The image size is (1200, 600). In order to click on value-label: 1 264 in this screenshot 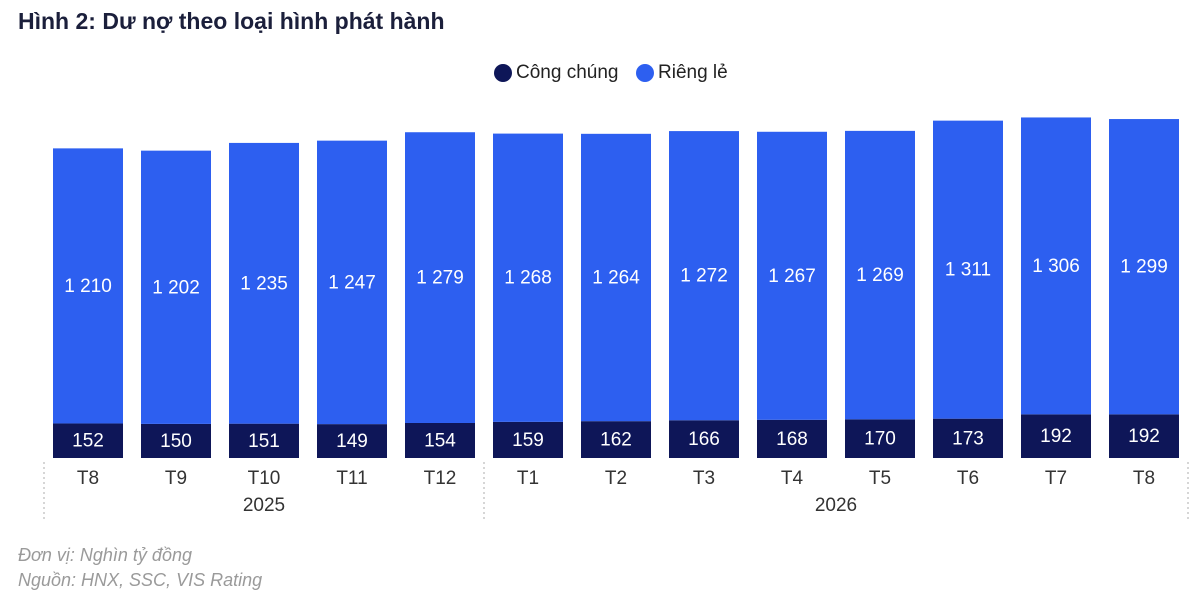, I will do `click(616, 278)`.